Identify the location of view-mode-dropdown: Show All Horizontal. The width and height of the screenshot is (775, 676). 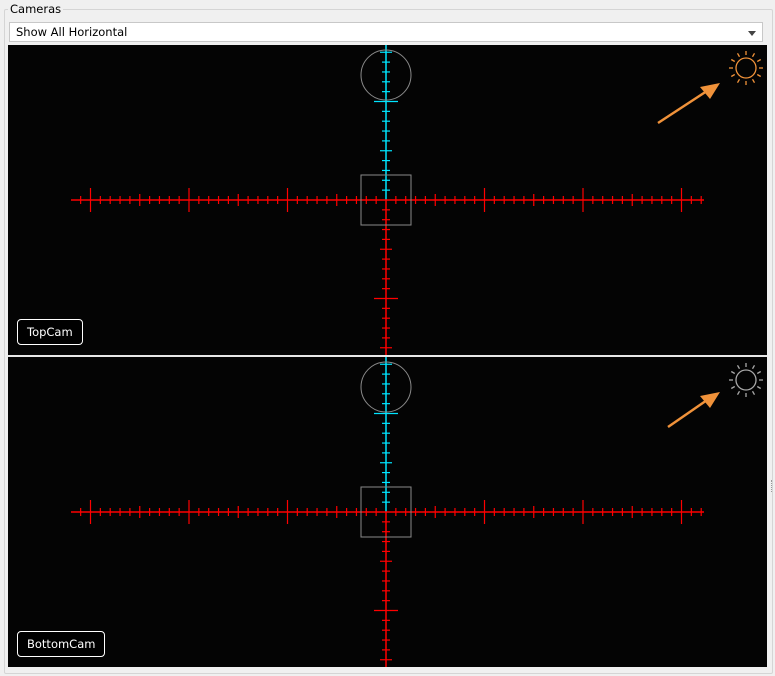
(386, 32).